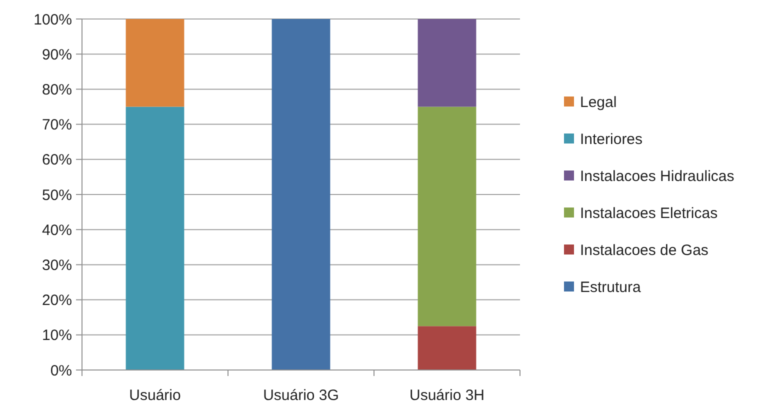 This screenshot has width=784, height=412. Describe the element at coordinates (57, 160) in the screenshot. I see `y-tick-label: 60%` at that location.